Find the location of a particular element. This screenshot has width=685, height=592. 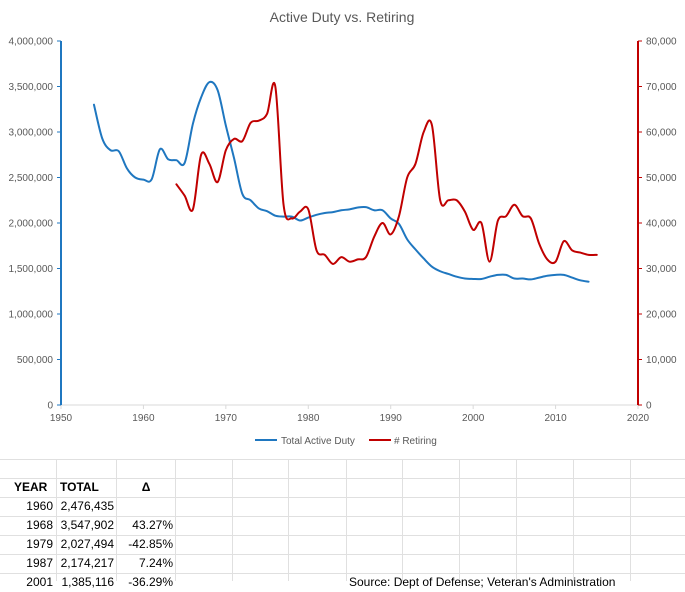

y-right-tick-label: 10,000 is located at coordinates (661, 360).